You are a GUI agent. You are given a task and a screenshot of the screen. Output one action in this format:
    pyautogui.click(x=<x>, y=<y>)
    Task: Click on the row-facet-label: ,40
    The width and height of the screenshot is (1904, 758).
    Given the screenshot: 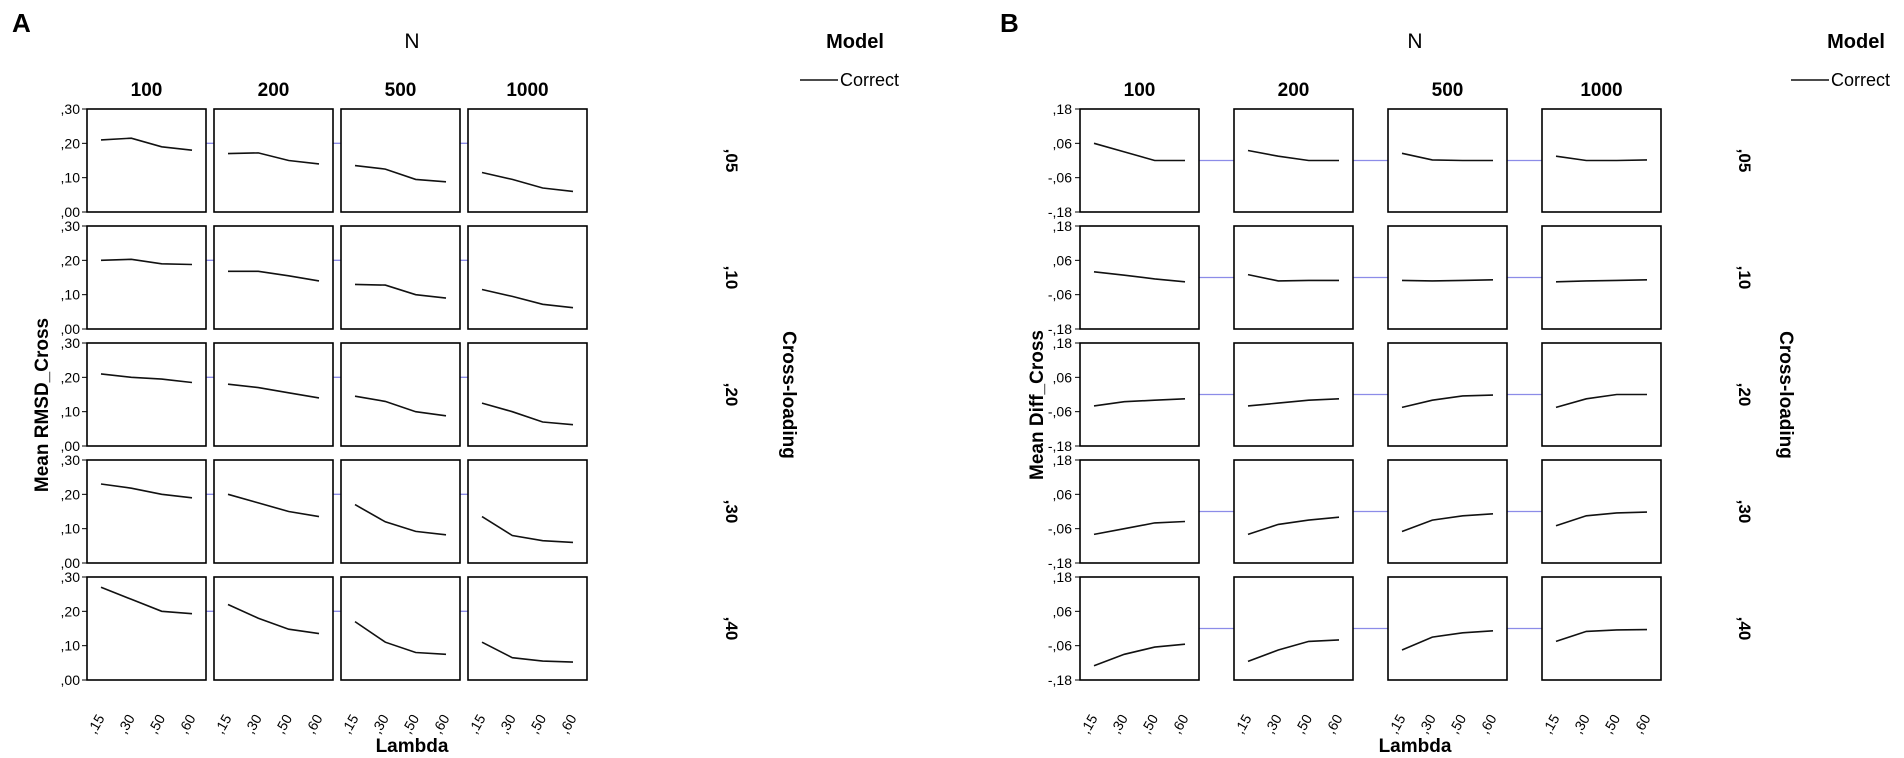 What is the action you would take?
    pyautogui.click(x=1744, y=629)
    